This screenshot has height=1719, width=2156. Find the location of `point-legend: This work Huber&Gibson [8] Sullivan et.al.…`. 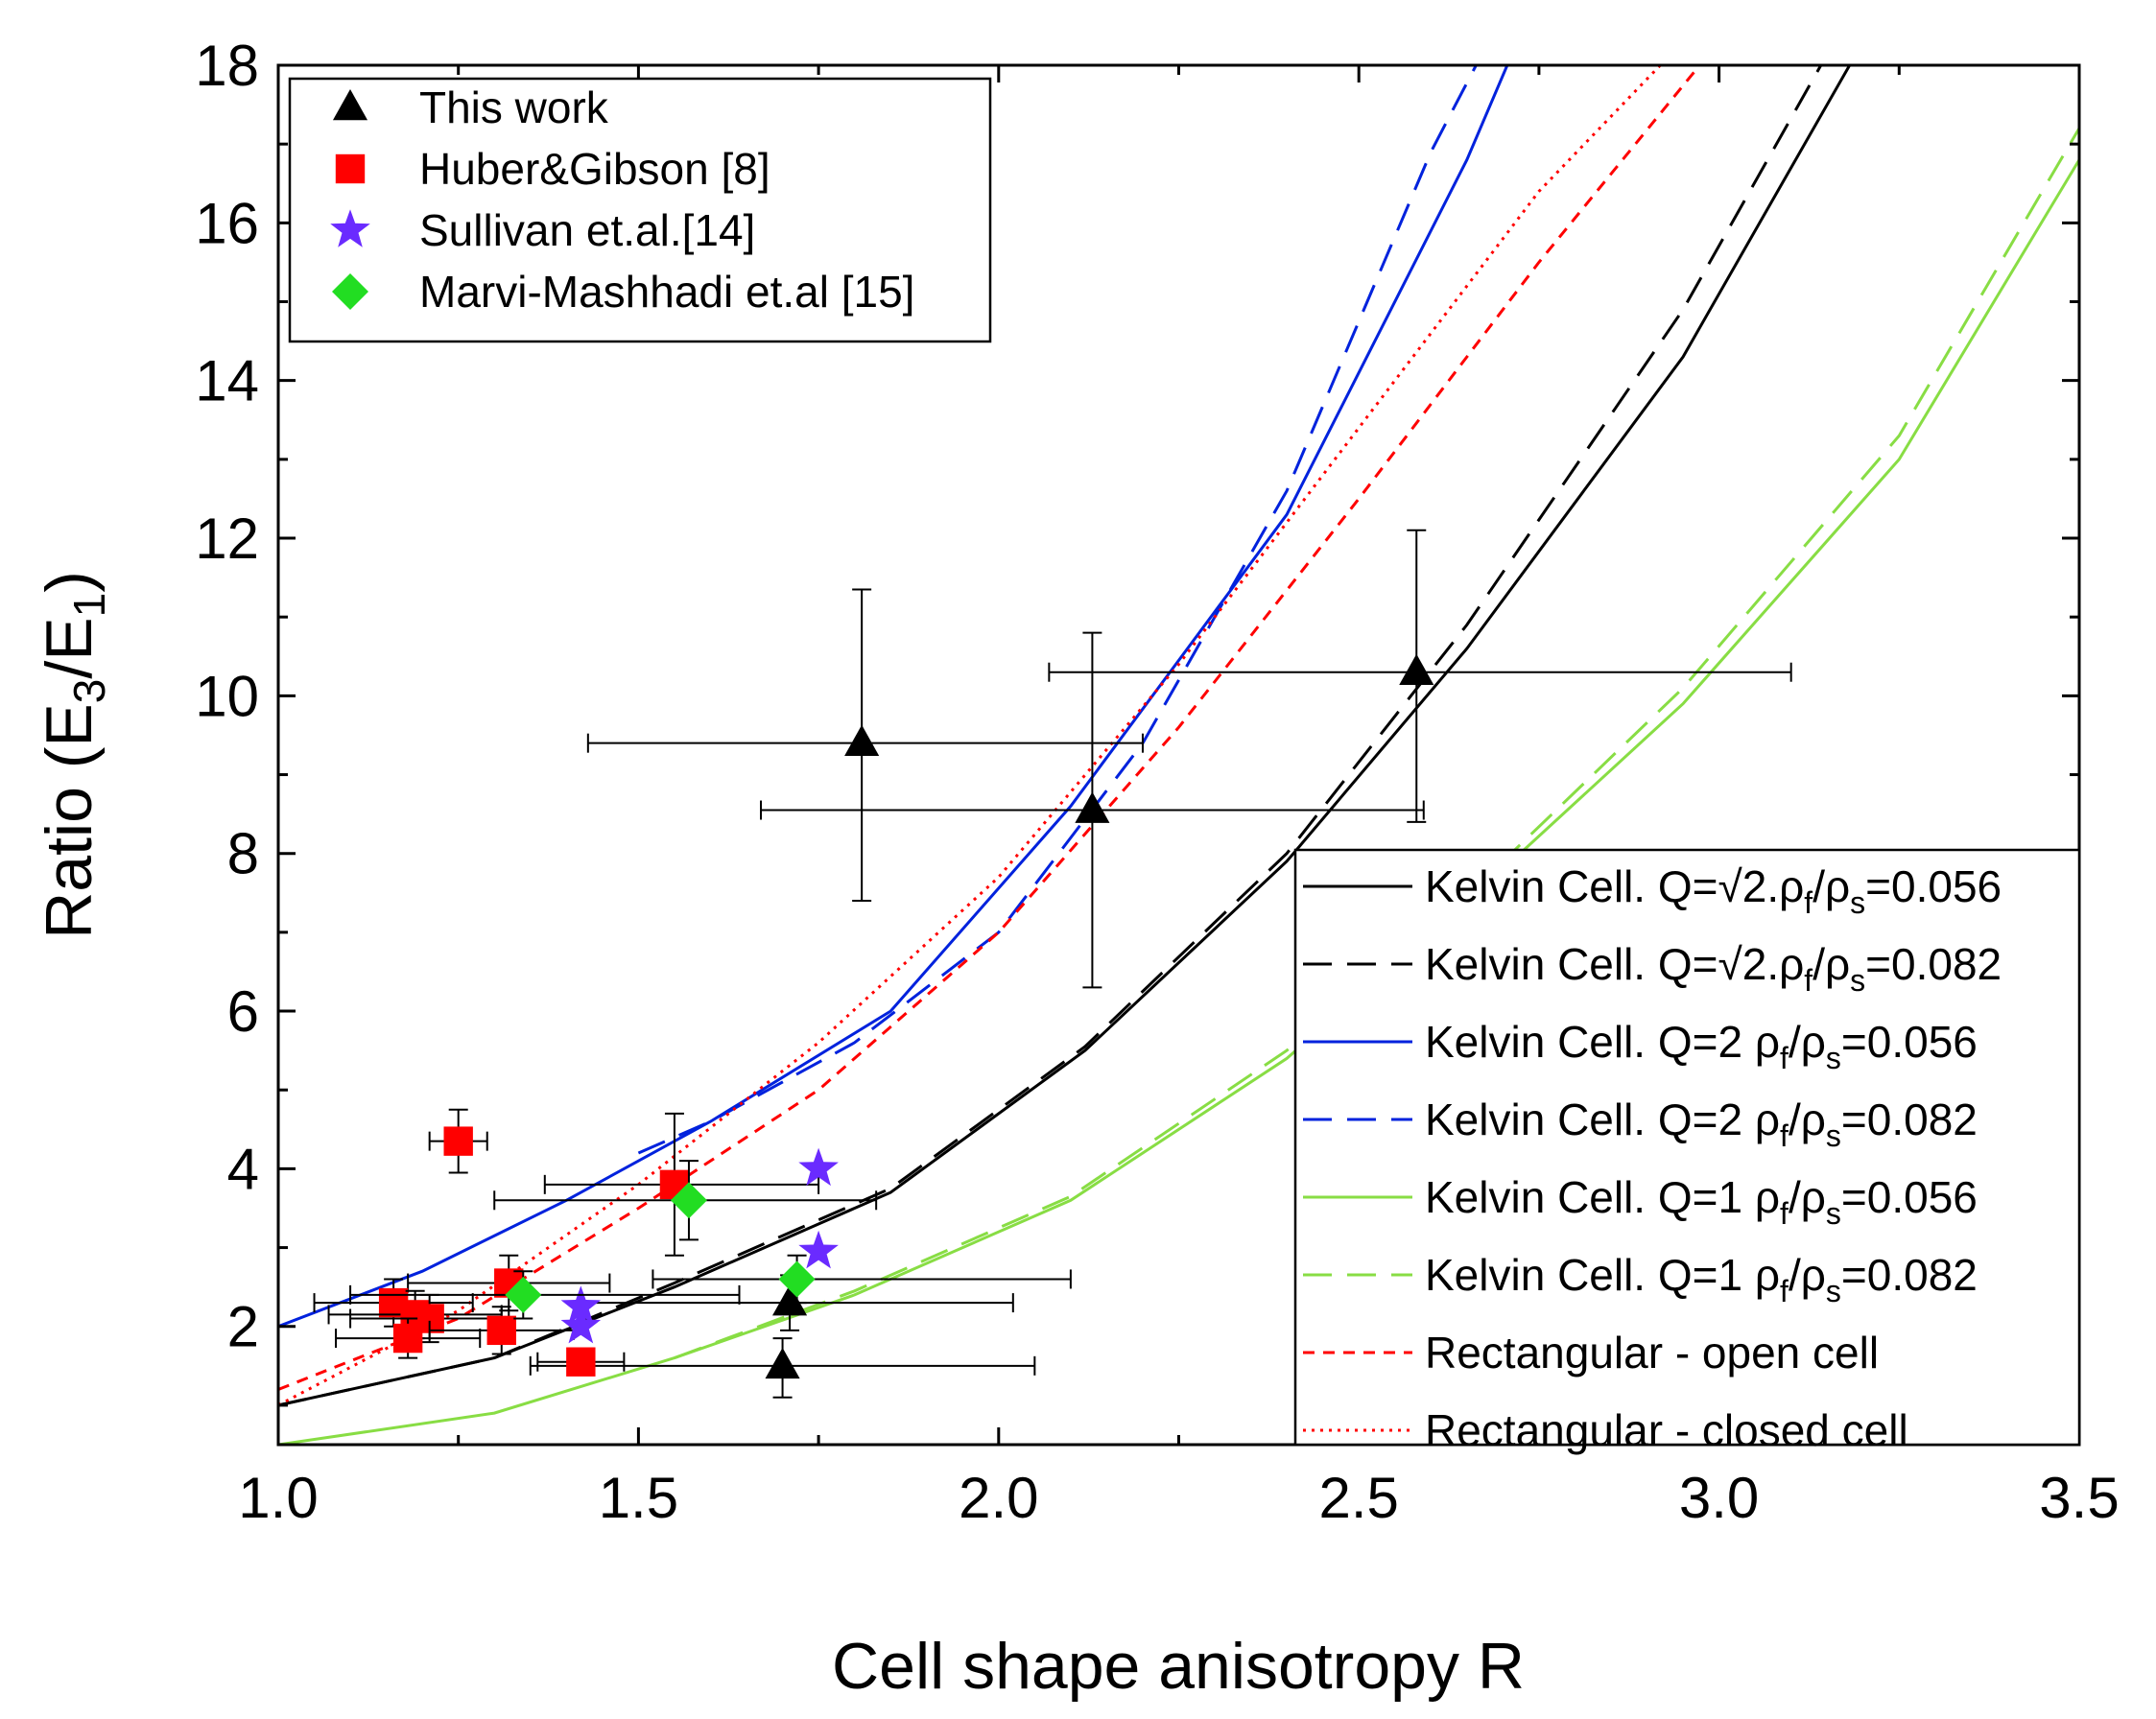

point-legend: This work Huber&Gibson [8] Sullivan et.al.… is located at coordinates (640, 210).